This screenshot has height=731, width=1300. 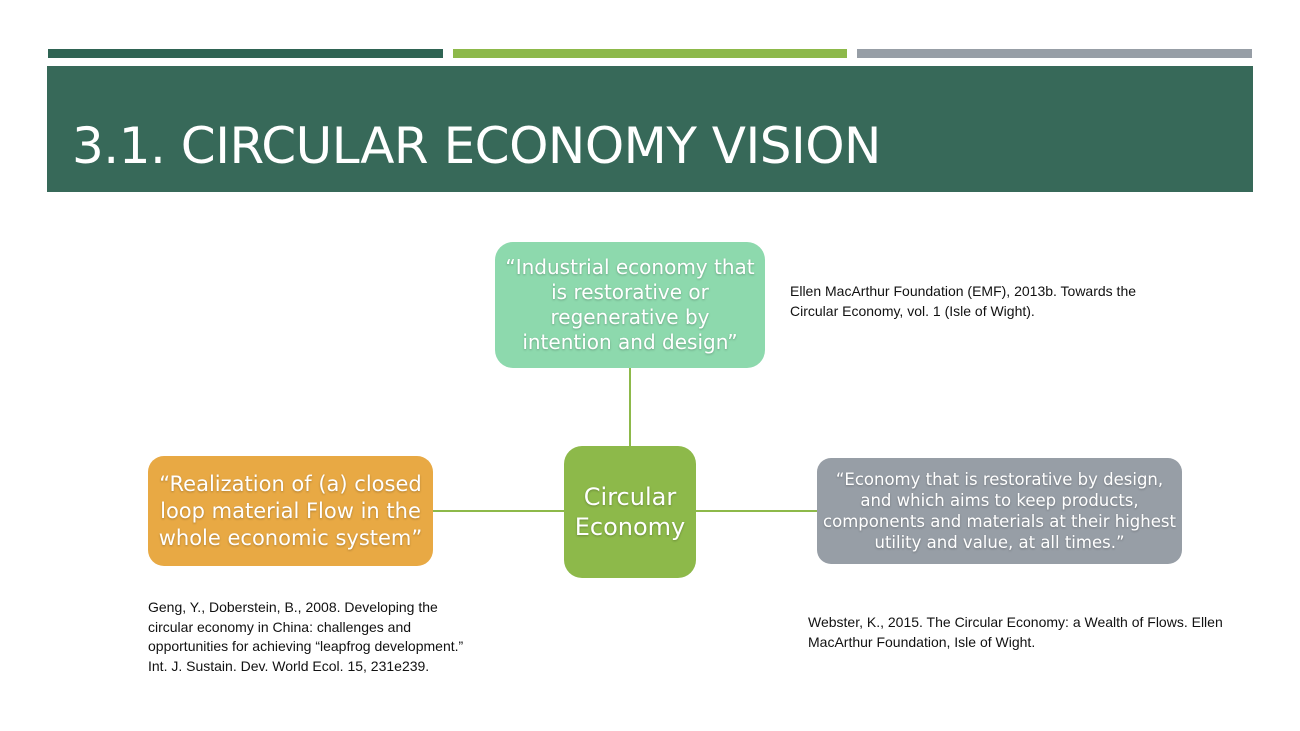 I want to click on accent-bar-light-green, so click(x=650, y=53).